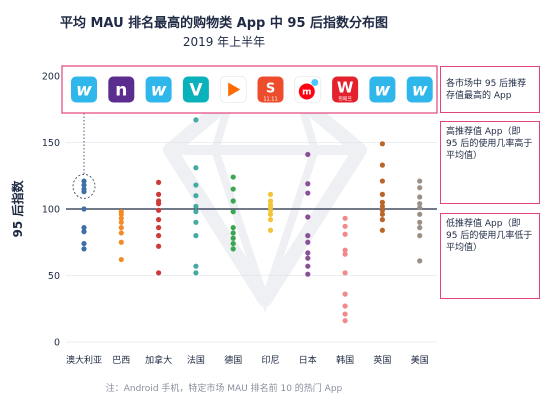 This screenshot has height=404, width=544. Describe the element at coordinates (247, 360) in the screenshot. I see `x-tick-labels: 澳大利亚 巴西 加拿大 法国 德国 印尼 日本 韩国 英国 美国` at that location.